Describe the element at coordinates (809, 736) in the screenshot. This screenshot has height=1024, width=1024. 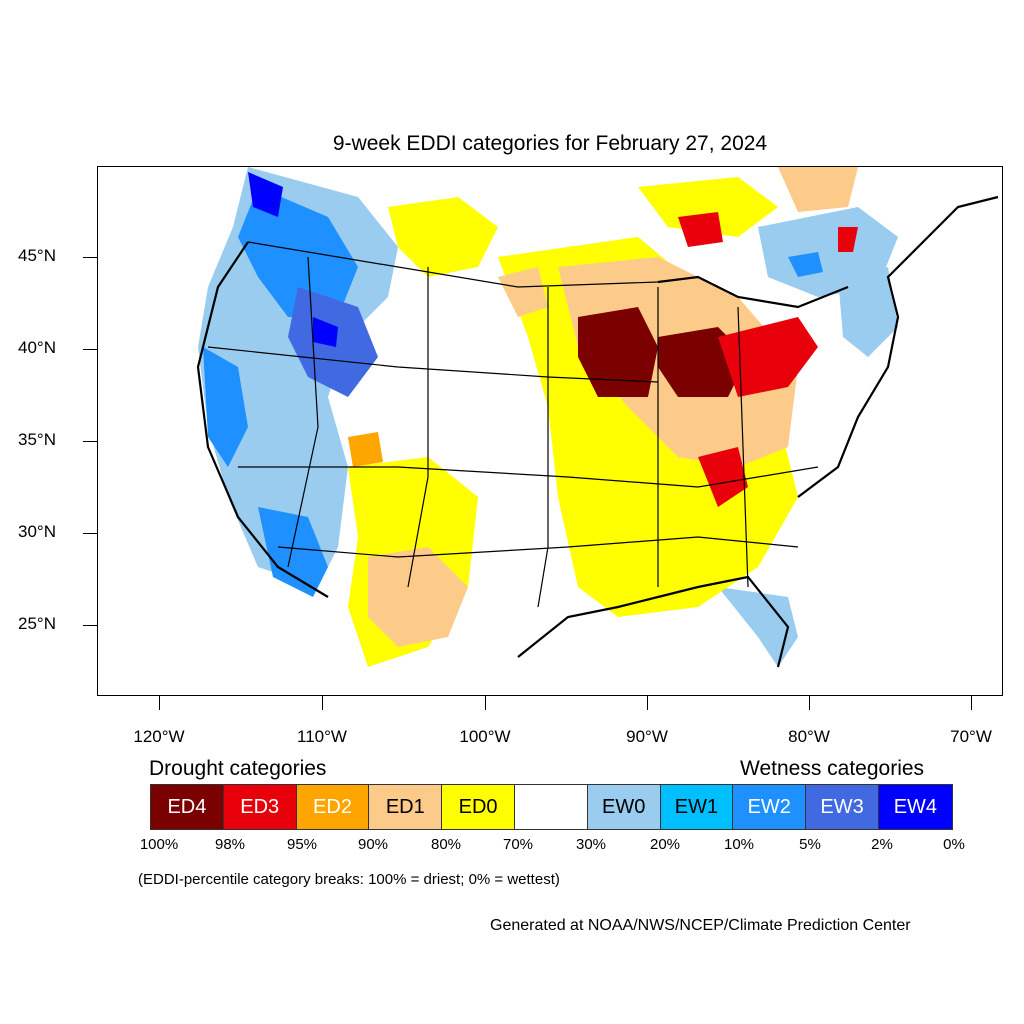
I see `lon-label: 80°W` at that location.